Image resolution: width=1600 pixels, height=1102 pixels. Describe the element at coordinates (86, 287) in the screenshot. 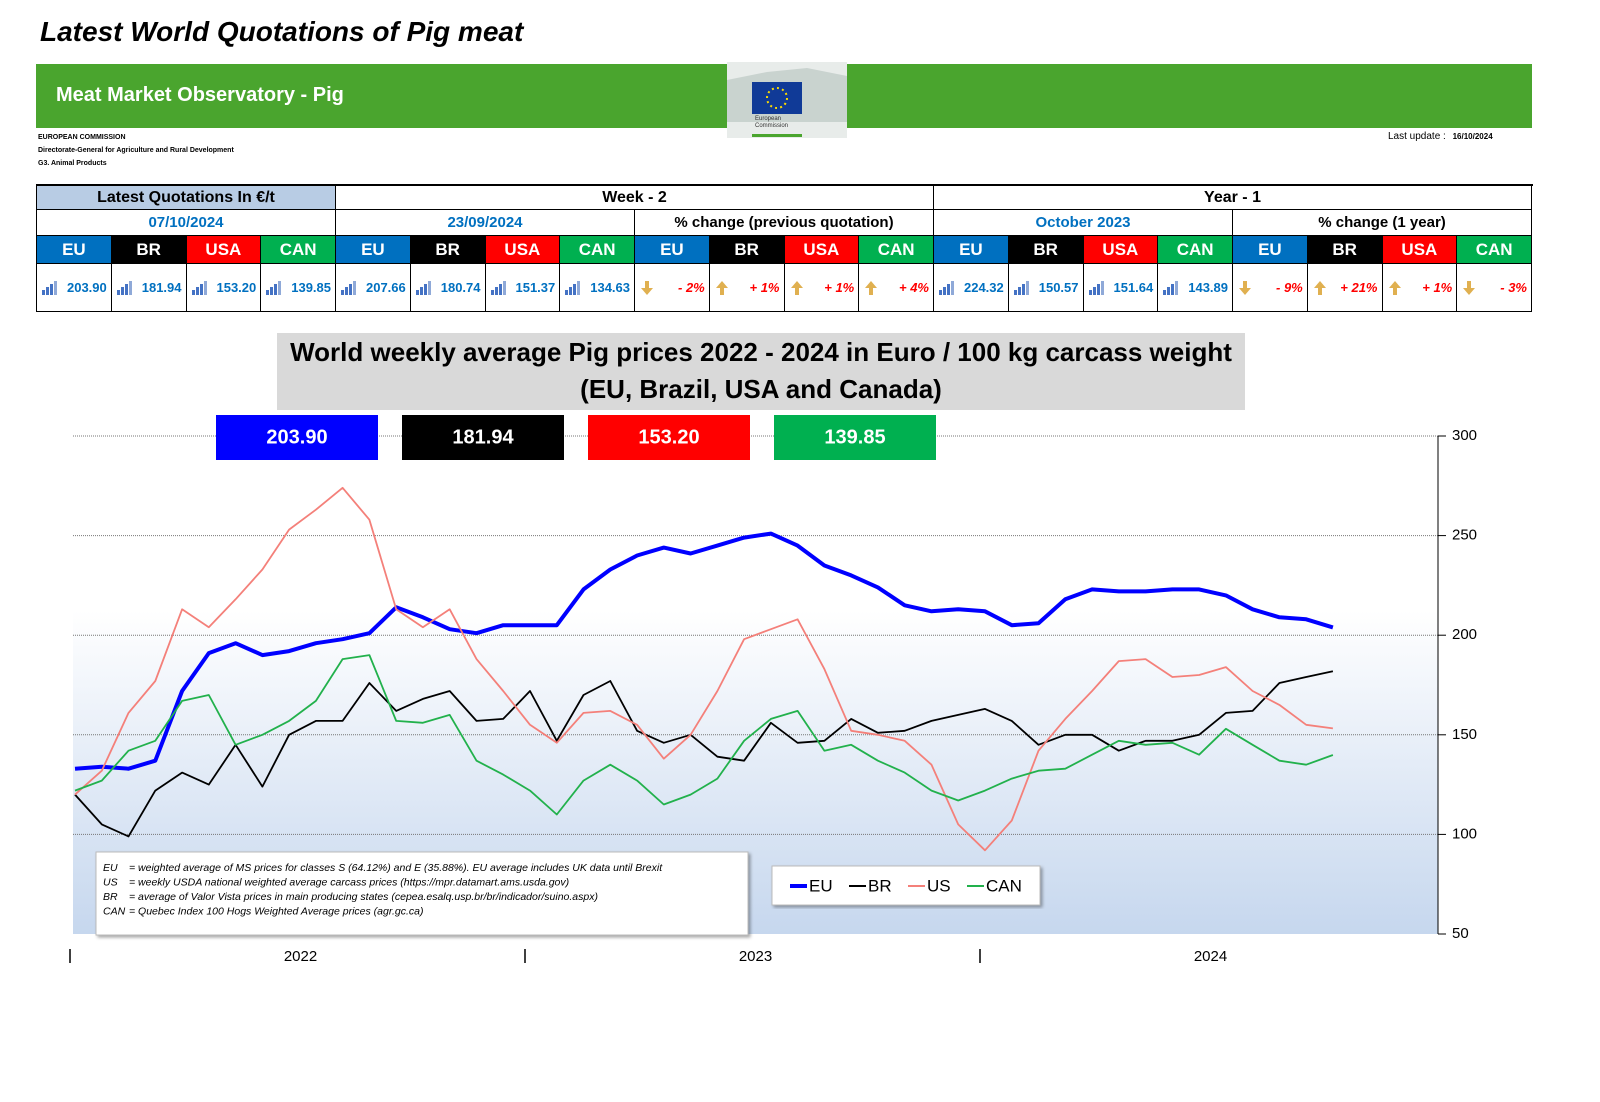

I see `price-value: 203.90` at that location.